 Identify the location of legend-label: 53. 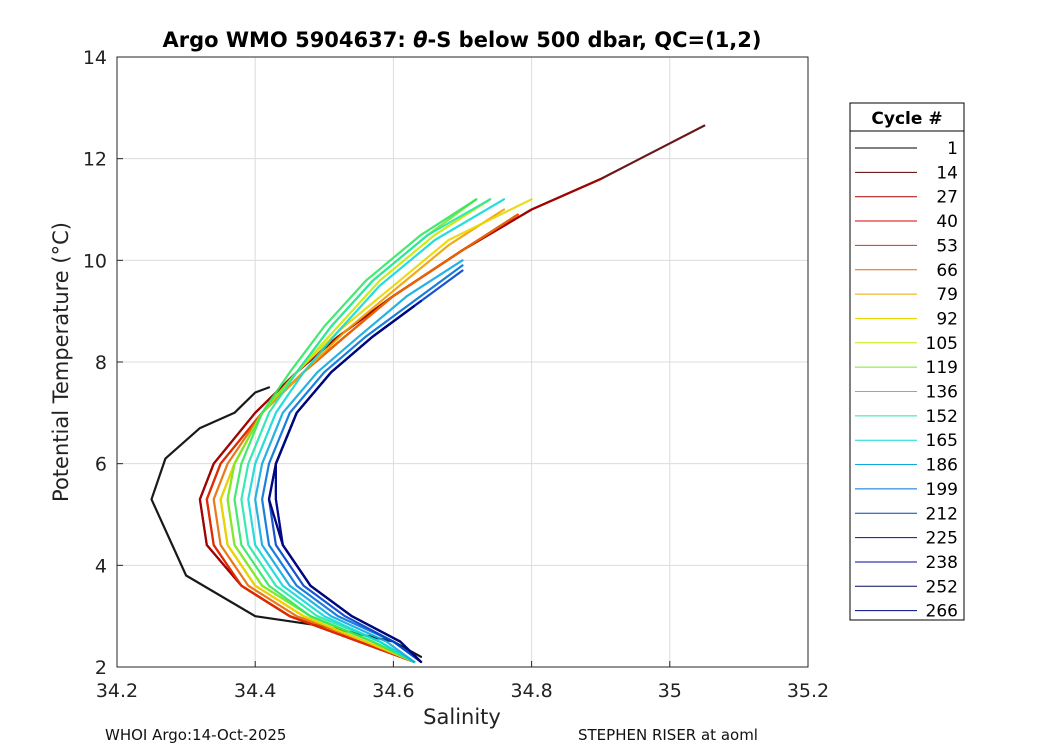
(947, 246).